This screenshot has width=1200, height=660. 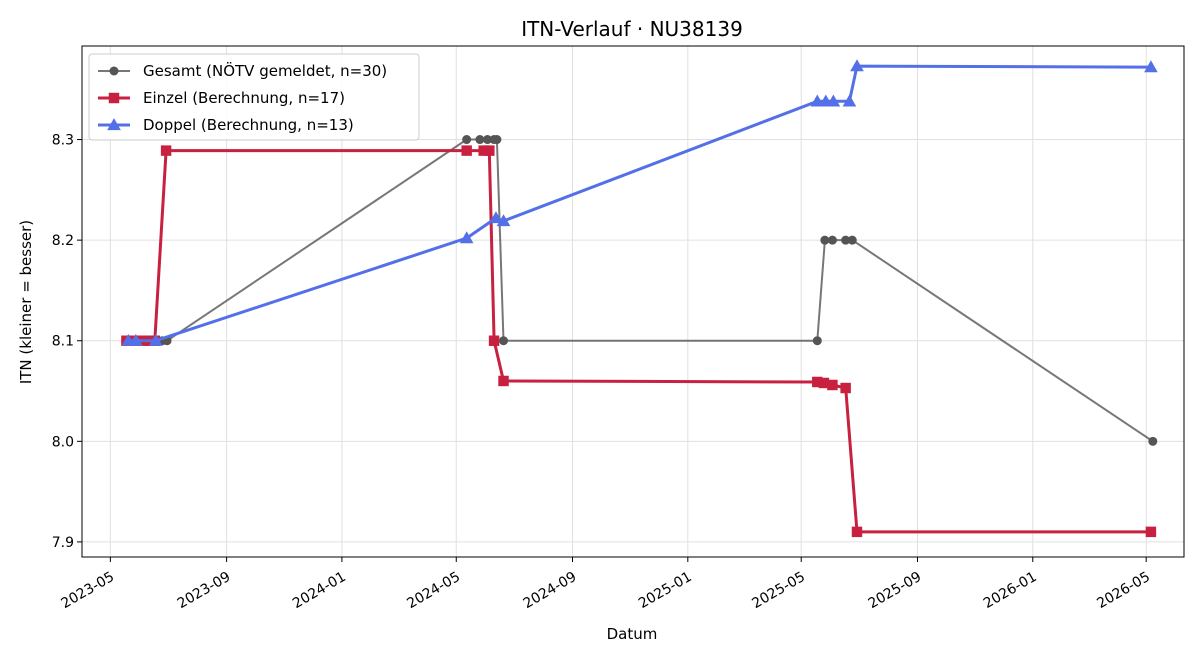 I want to click on x-axis-label: Datum, so click(x=632, y=634).